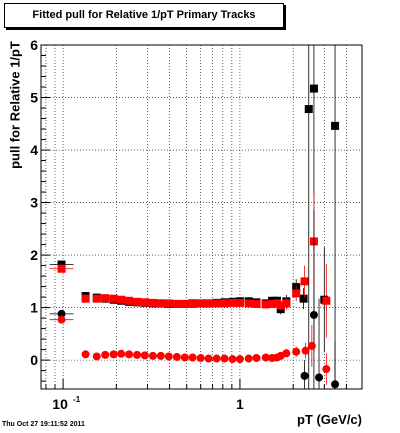 This screenshot has height=433, width=400. What do you see at coordinates (34, 308) in the screenshot?
I see `y-tick-label: 1` at bounding box center [34, 308].